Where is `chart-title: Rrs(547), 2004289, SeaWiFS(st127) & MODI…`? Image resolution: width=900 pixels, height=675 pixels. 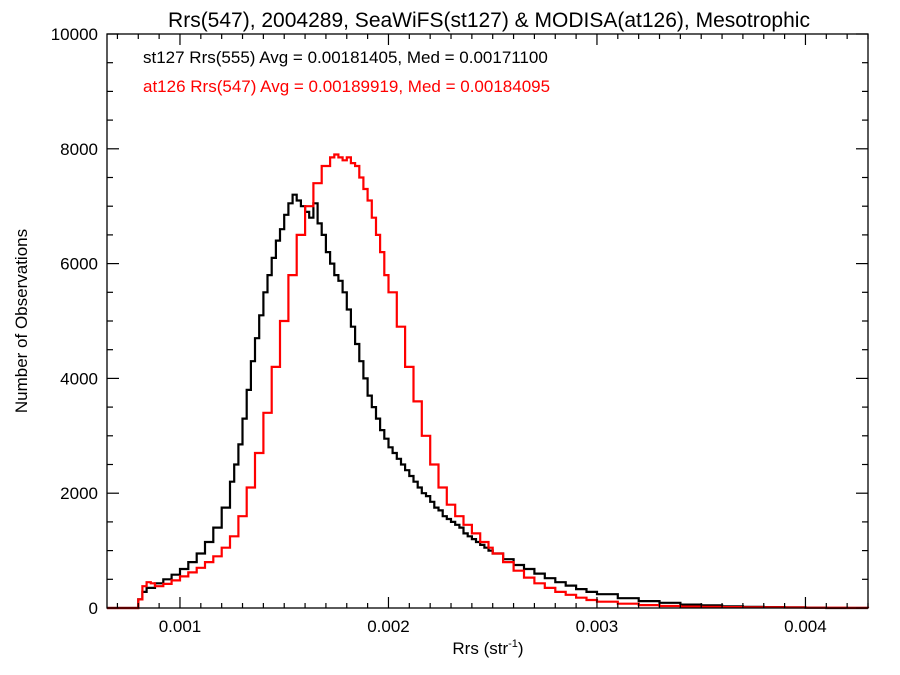
chart-title: Rrs(547), 2004289, SeaWiFS(st127) & MODI… is located at coordinates (489, 20).